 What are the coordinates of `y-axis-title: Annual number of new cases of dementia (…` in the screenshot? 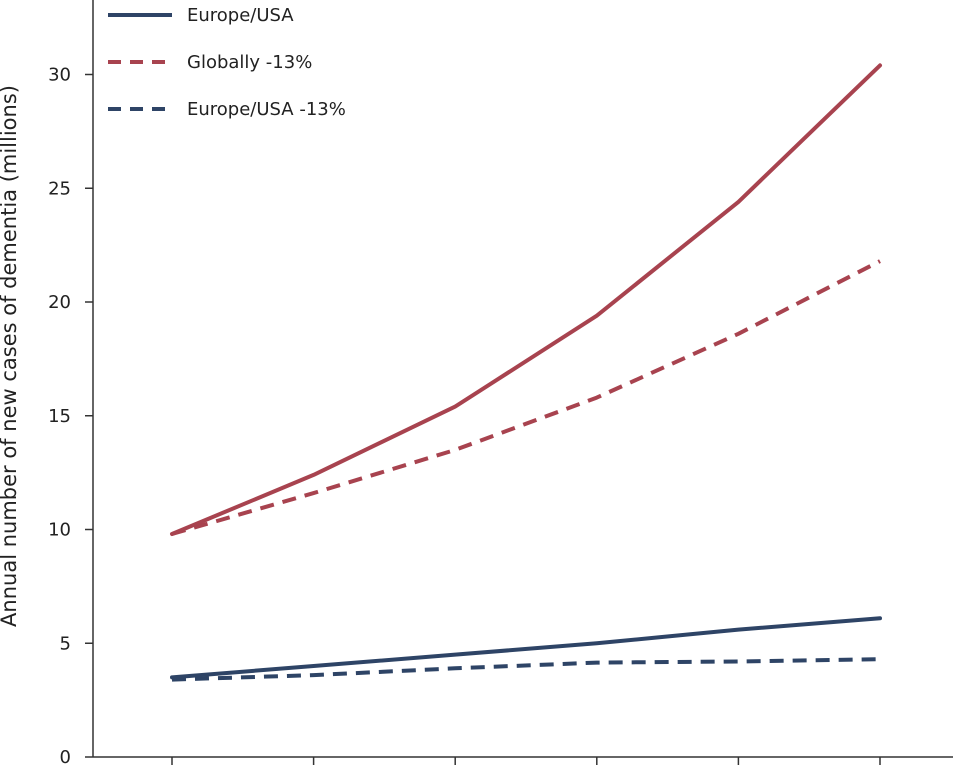 It's located at (10, 356).